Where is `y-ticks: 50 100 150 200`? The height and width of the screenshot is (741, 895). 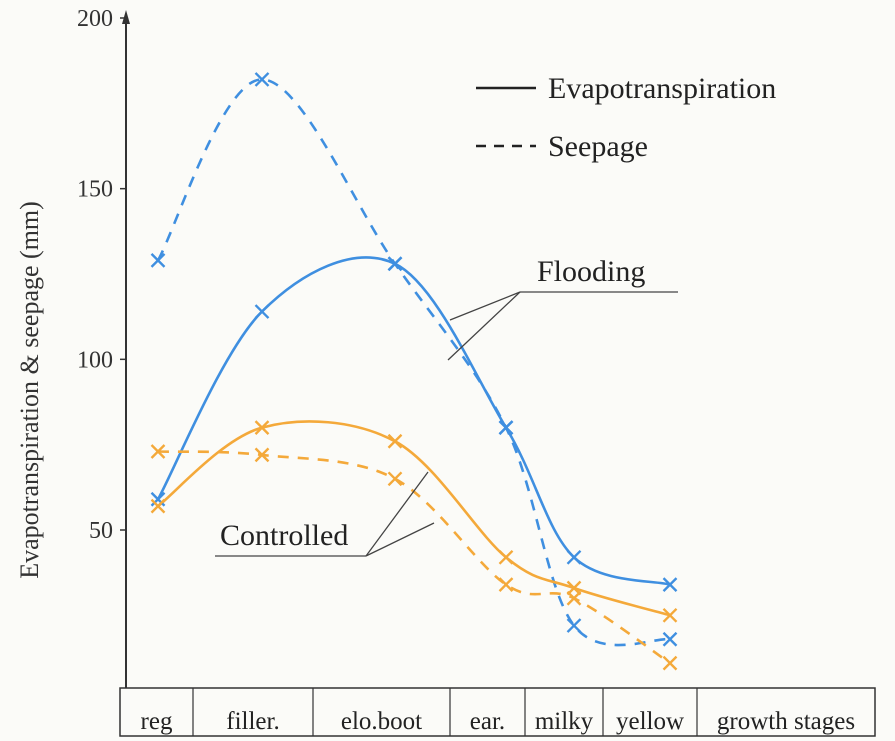 y-ticks: 50 100 150 200 is located at coordinates (101, 275).